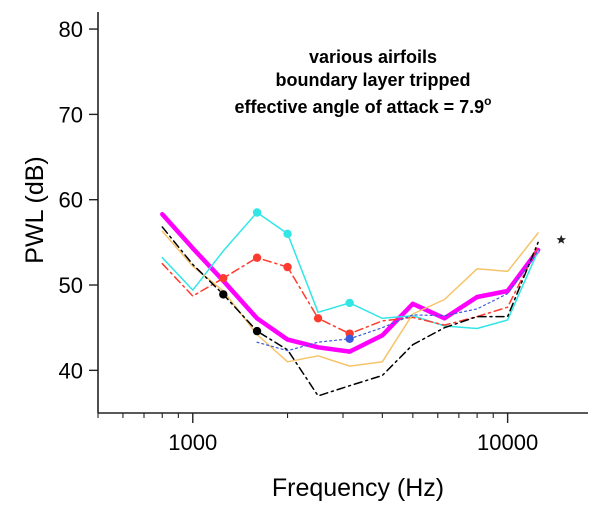 Image resolution: width=591 pixels, height=505 pixels. I want to click on annotation-line-3-text: effective angle of attack = 7.9, so click(360, 107).